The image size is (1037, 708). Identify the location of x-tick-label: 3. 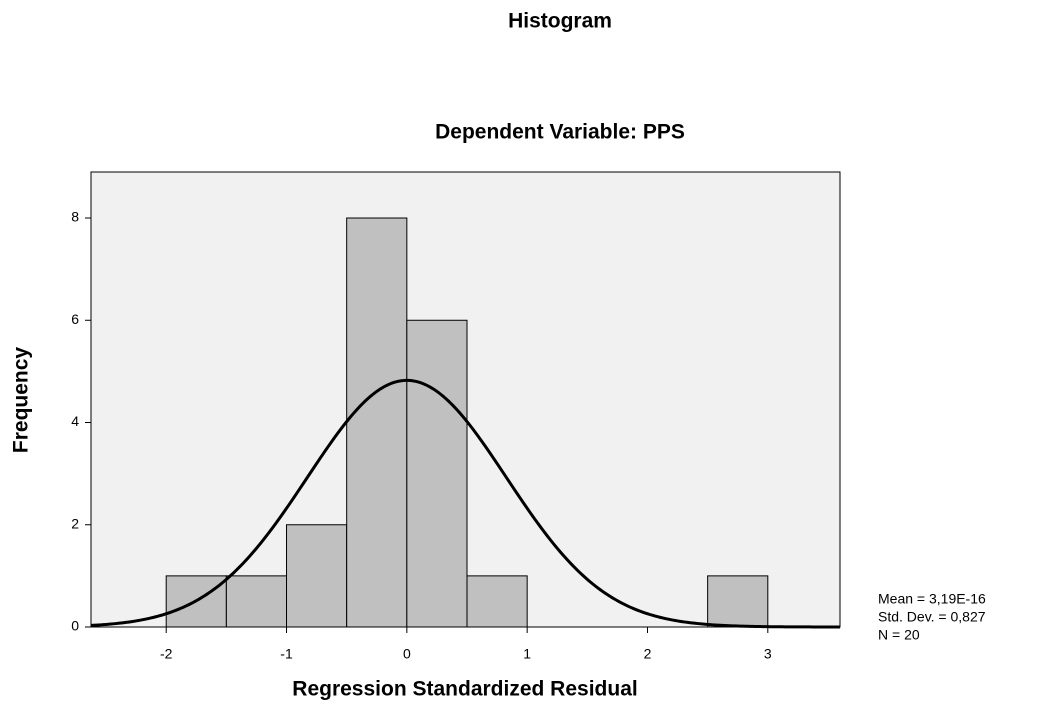
(768, 654).